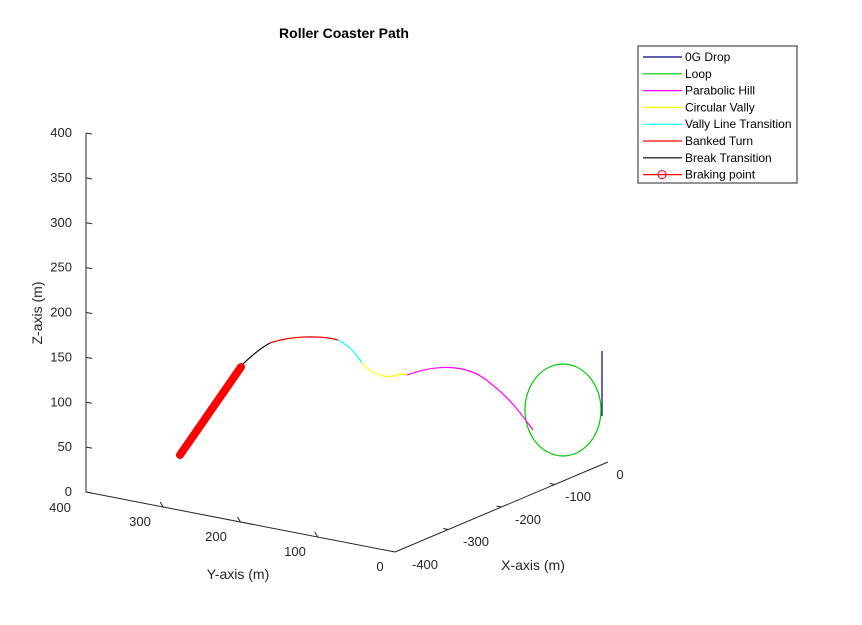  What do you see at coordinates (295, 551) in the screenshot?
I see `y-tick-label: 100` at bounding box center [295, 551].